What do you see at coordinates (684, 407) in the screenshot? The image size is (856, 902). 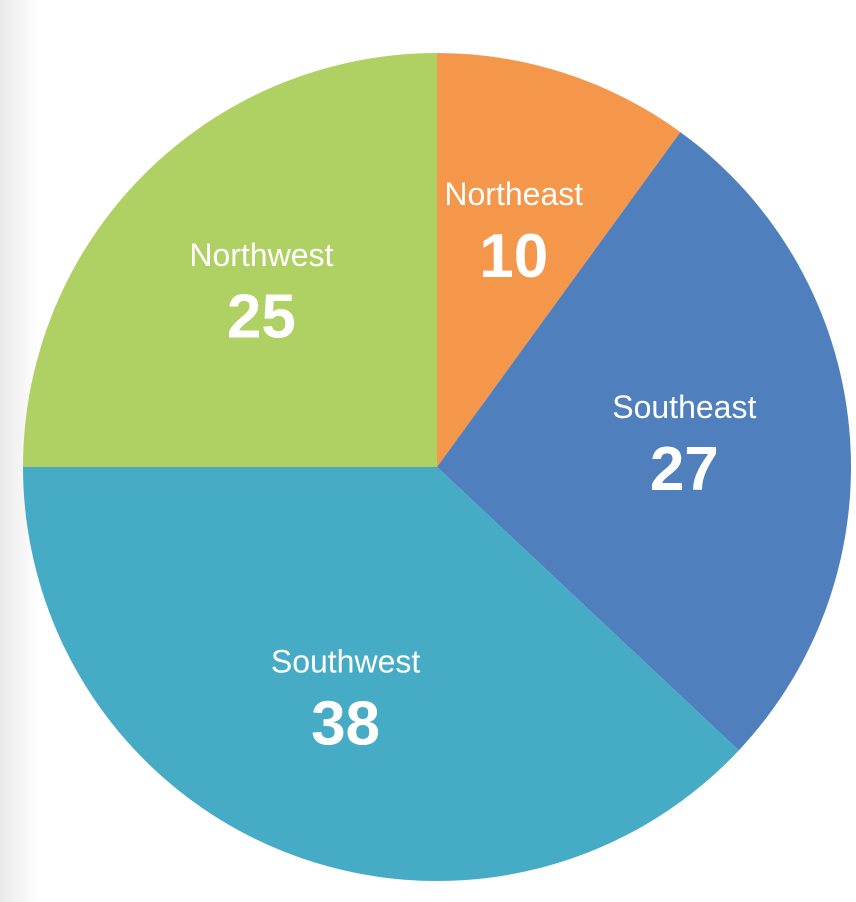 I see `slice-name: Southeast` at bounding box center [684, 407].